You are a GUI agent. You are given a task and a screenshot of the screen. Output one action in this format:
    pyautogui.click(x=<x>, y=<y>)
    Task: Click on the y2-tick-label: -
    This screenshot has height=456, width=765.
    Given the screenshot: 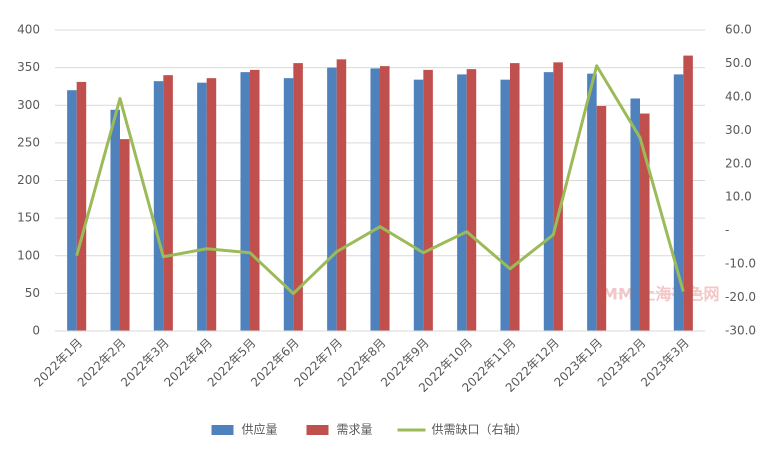 What is the action you would take?
    pyautogui.click(x=727, y=230)
    